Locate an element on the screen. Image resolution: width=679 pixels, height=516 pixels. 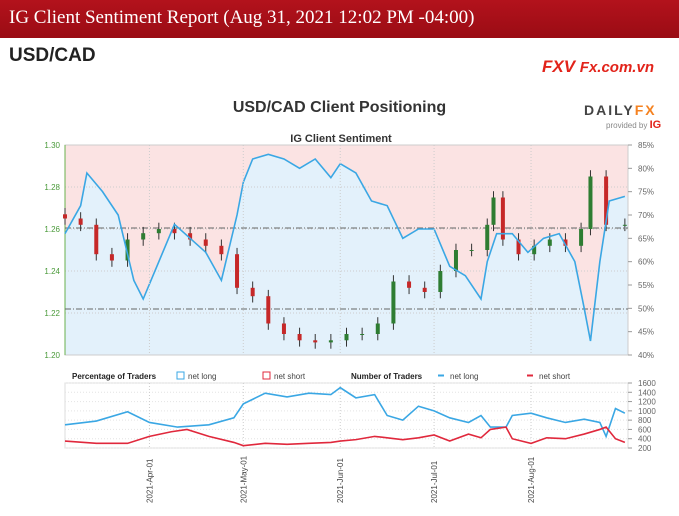
left-axis-tick: 1.30 is located at coordinates (52, 145).